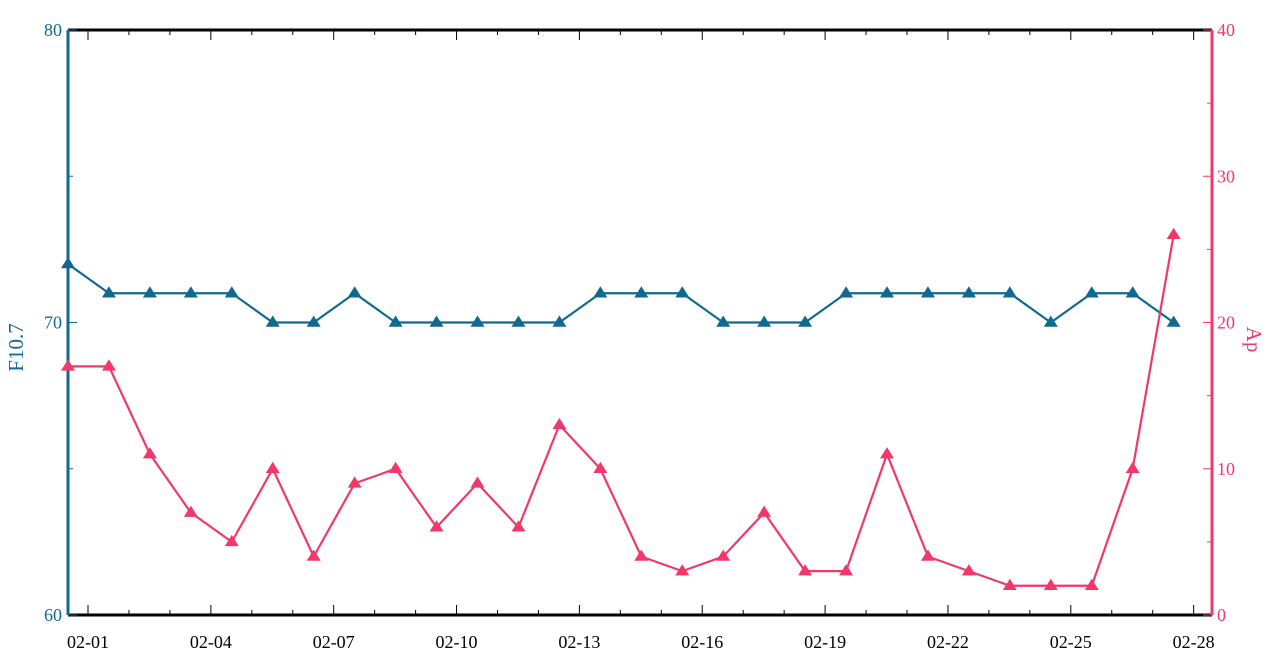 The width and height of the screenshot is (1281, 671). Describe the element at coordinates (579, 642) in the screenshot. I see `x-tick-label: 02-13` at that location.